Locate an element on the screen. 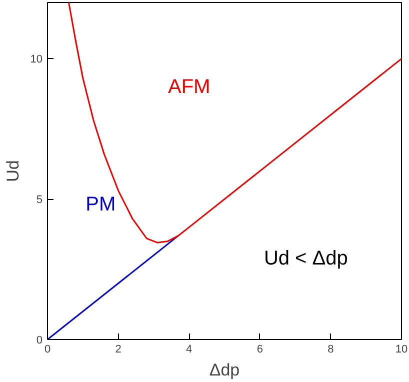 The height and width of the screenshot is (382, 409). x-tick-label: 8 is located at coordinates (331, 350).